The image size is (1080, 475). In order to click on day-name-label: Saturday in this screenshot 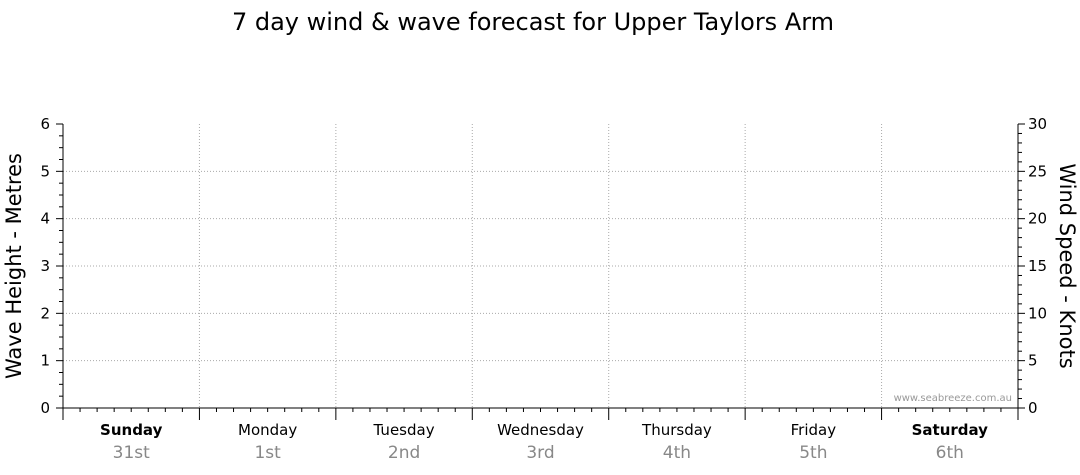, I will do `click(950, 430)`.